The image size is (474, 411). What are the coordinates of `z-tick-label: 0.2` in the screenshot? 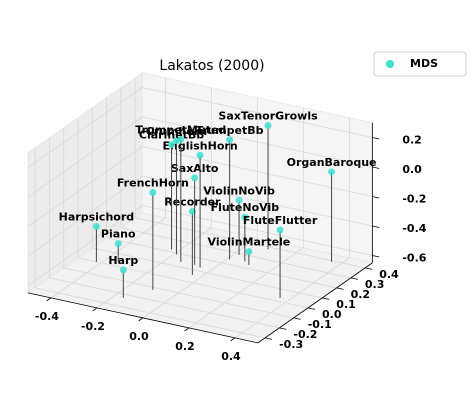 It's located at (412, 140).